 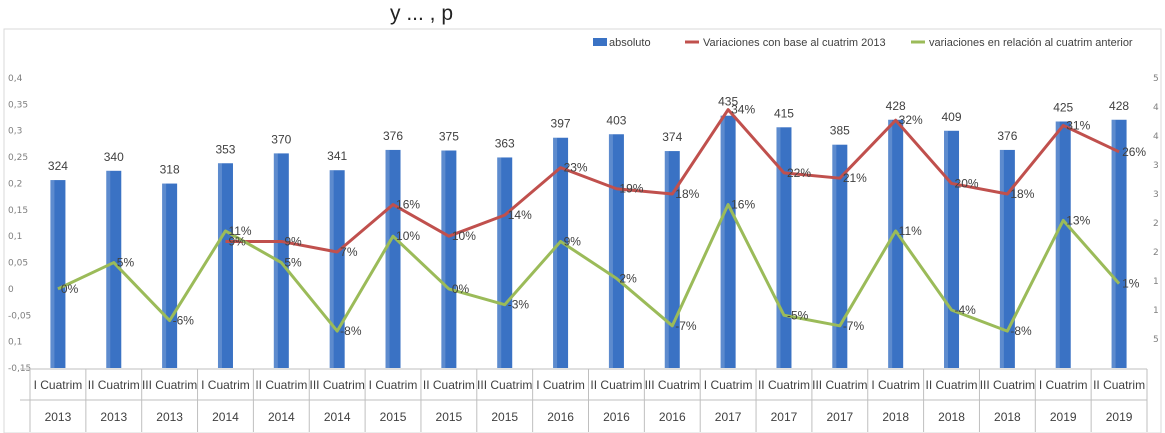 I want to click on line-data-label: -7%, so click(x=854, y=326).